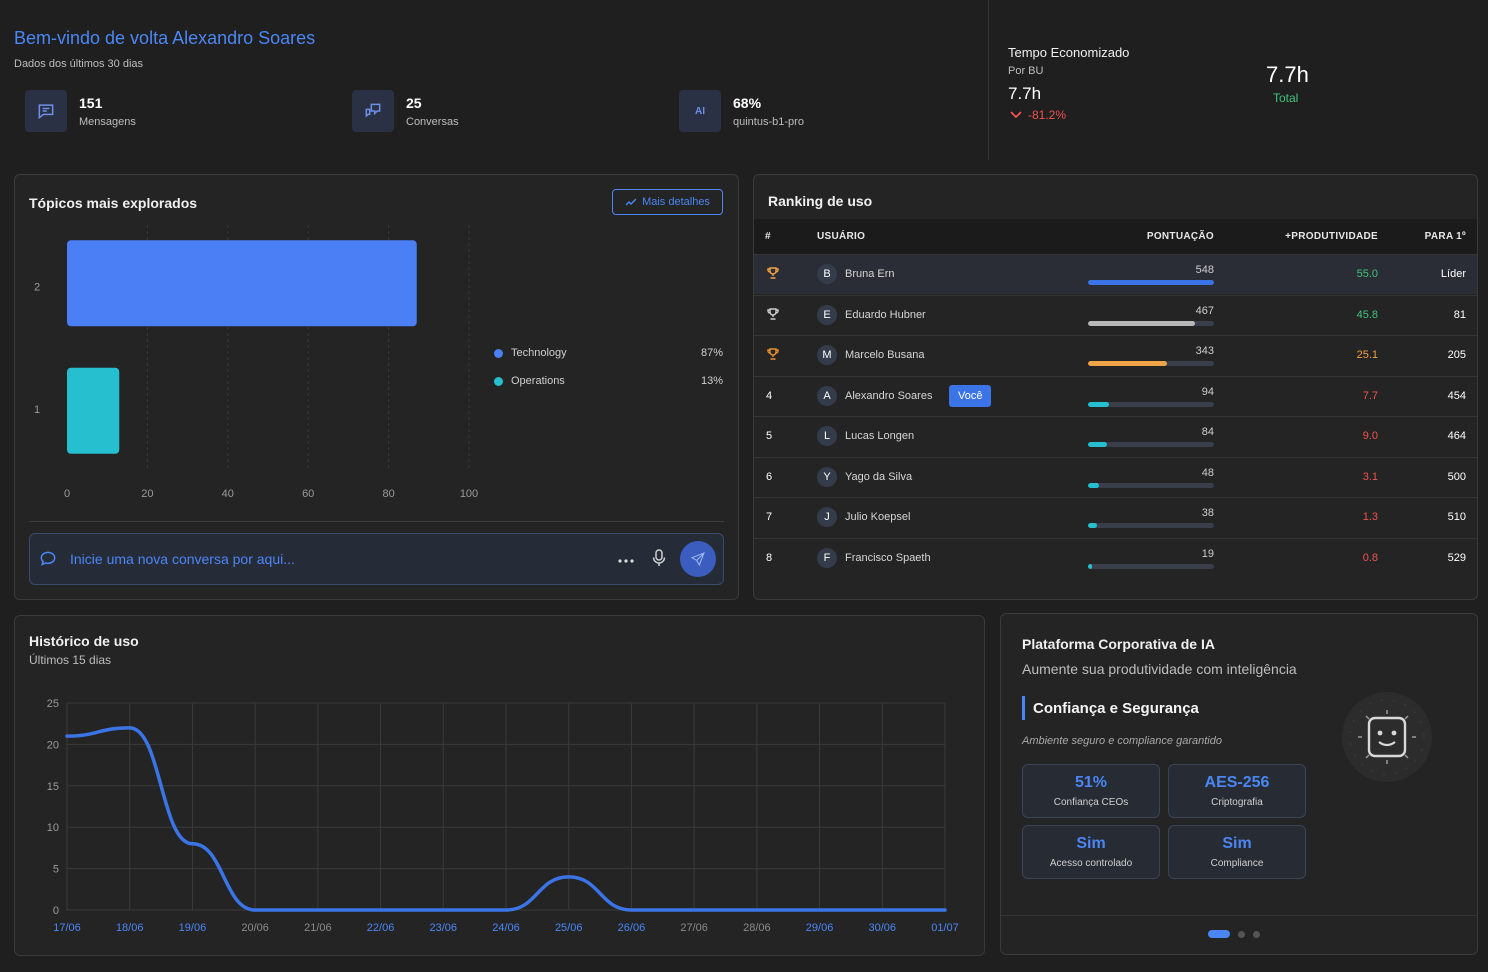 The width and height of the screenshot is (1488, 972). What do you see at coordinates (945, 928) in the screenshot?
I see `x-tick-label: 01/07` at bounding box center [945, 928].